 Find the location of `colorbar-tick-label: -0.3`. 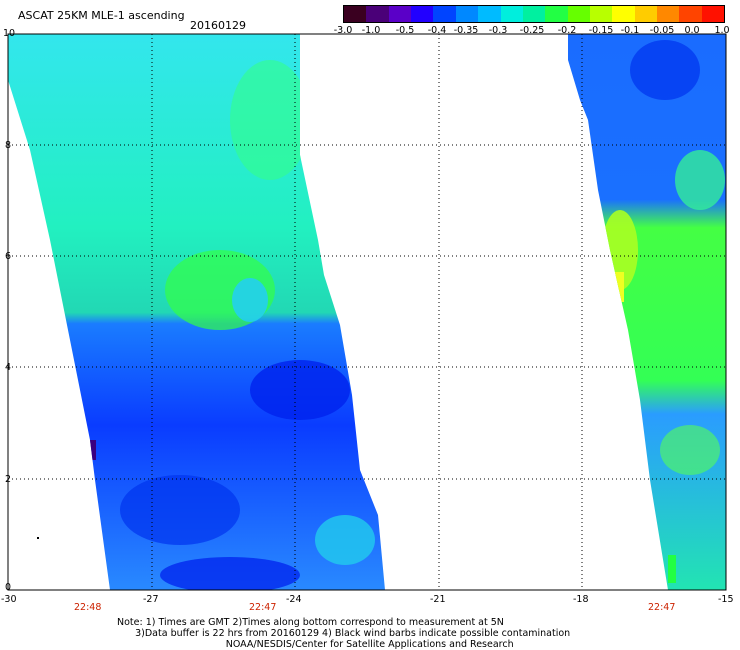

colorbar-tick-label: -0.3 is located at coordinates (498, 30).